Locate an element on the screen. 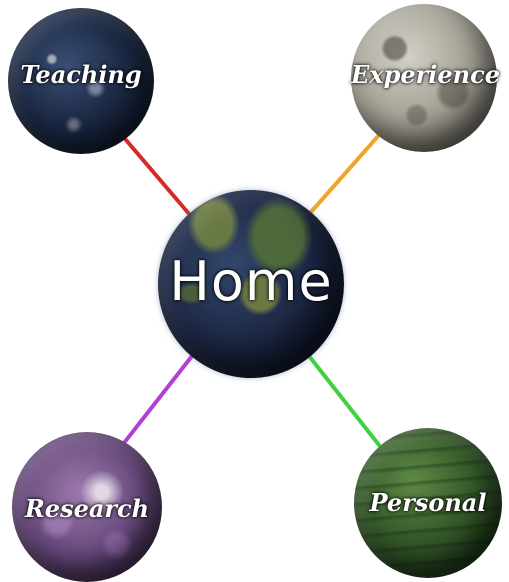  teaching-planet-link: Teaching is located at coordinates (81, 81).